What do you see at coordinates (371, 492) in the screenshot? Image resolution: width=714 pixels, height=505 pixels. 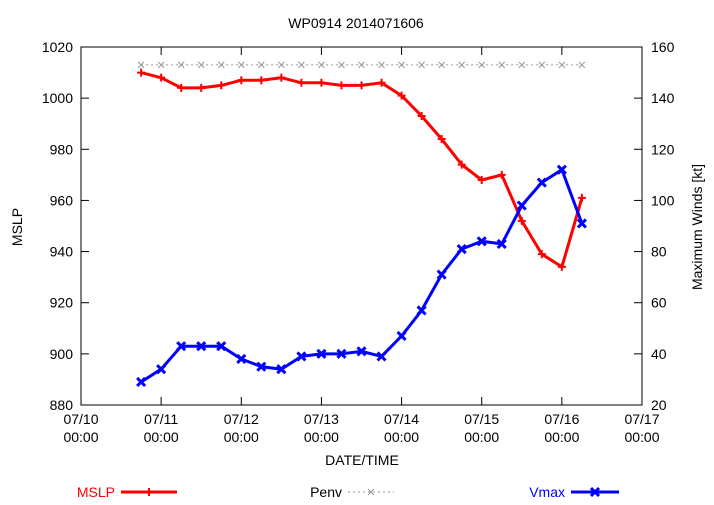 I see `legend-marker-penv` at bounding box center [371, 492].